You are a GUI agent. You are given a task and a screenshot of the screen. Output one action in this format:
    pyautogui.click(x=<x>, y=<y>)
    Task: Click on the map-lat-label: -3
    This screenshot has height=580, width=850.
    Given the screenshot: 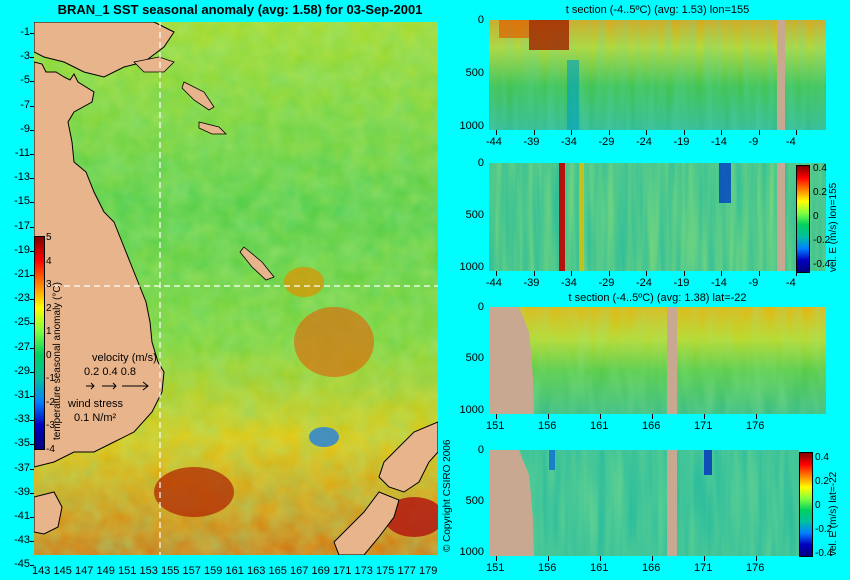 What is the action you would take?
    pyautogui.click(x=25, y=56)
    